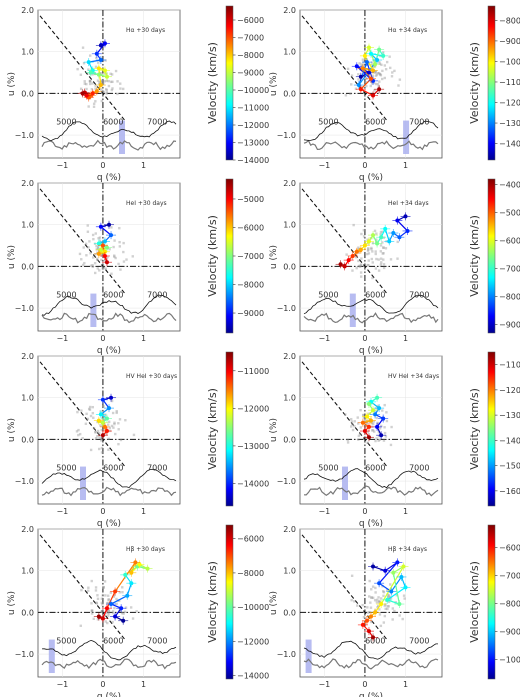 The image size is (520, 697). What do you see at coordinates (407, 30) in the screenshot?
I see `panel-title: Hα +34 days` at bounding box center [407, 30].